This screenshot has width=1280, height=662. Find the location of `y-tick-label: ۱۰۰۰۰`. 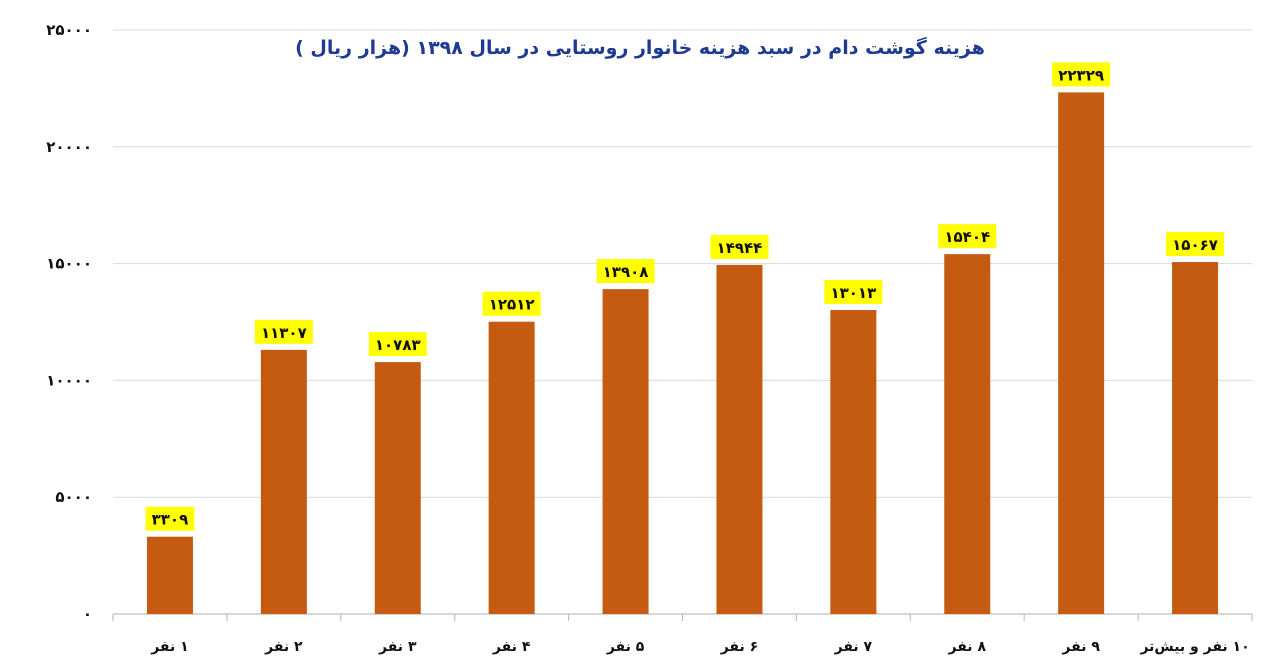

y-tick-label: ۱۰۰۰۰ is located at coordinates (69, 380).